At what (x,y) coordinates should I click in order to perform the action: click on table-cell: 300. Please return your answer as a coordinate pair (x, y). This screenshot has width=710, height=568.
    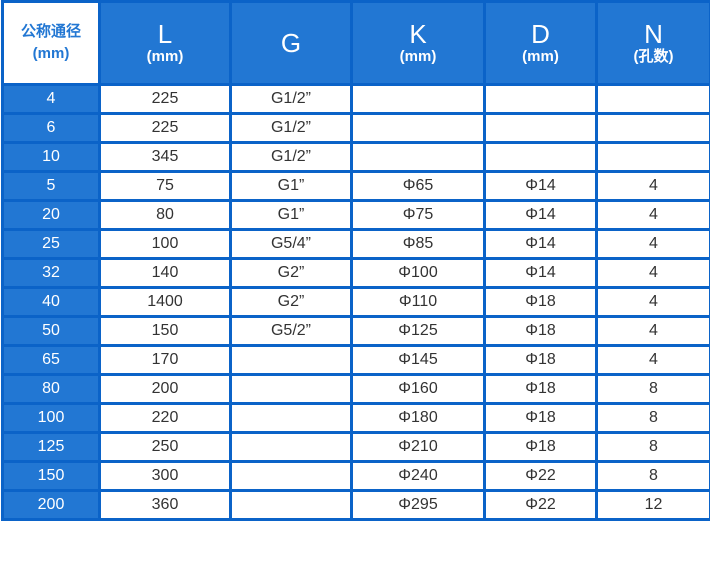
    Looking at the image, I should click on (165, 476).